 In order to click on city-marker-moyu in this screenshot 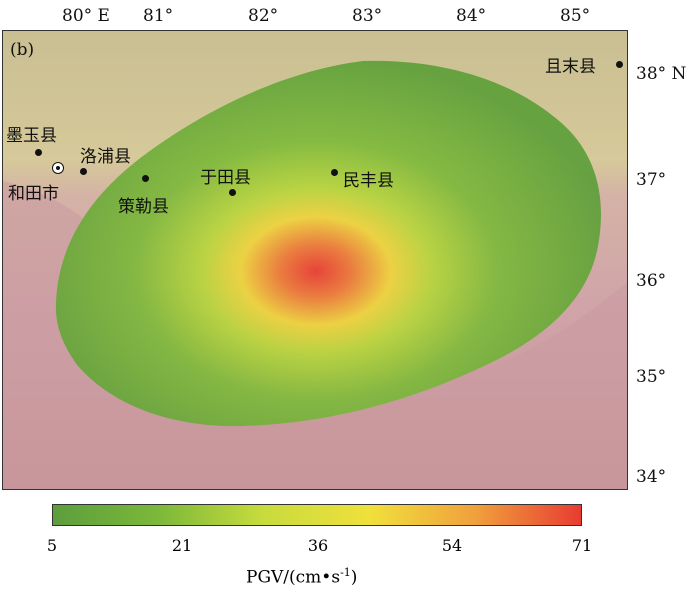, I will do `click(38, 152)`.